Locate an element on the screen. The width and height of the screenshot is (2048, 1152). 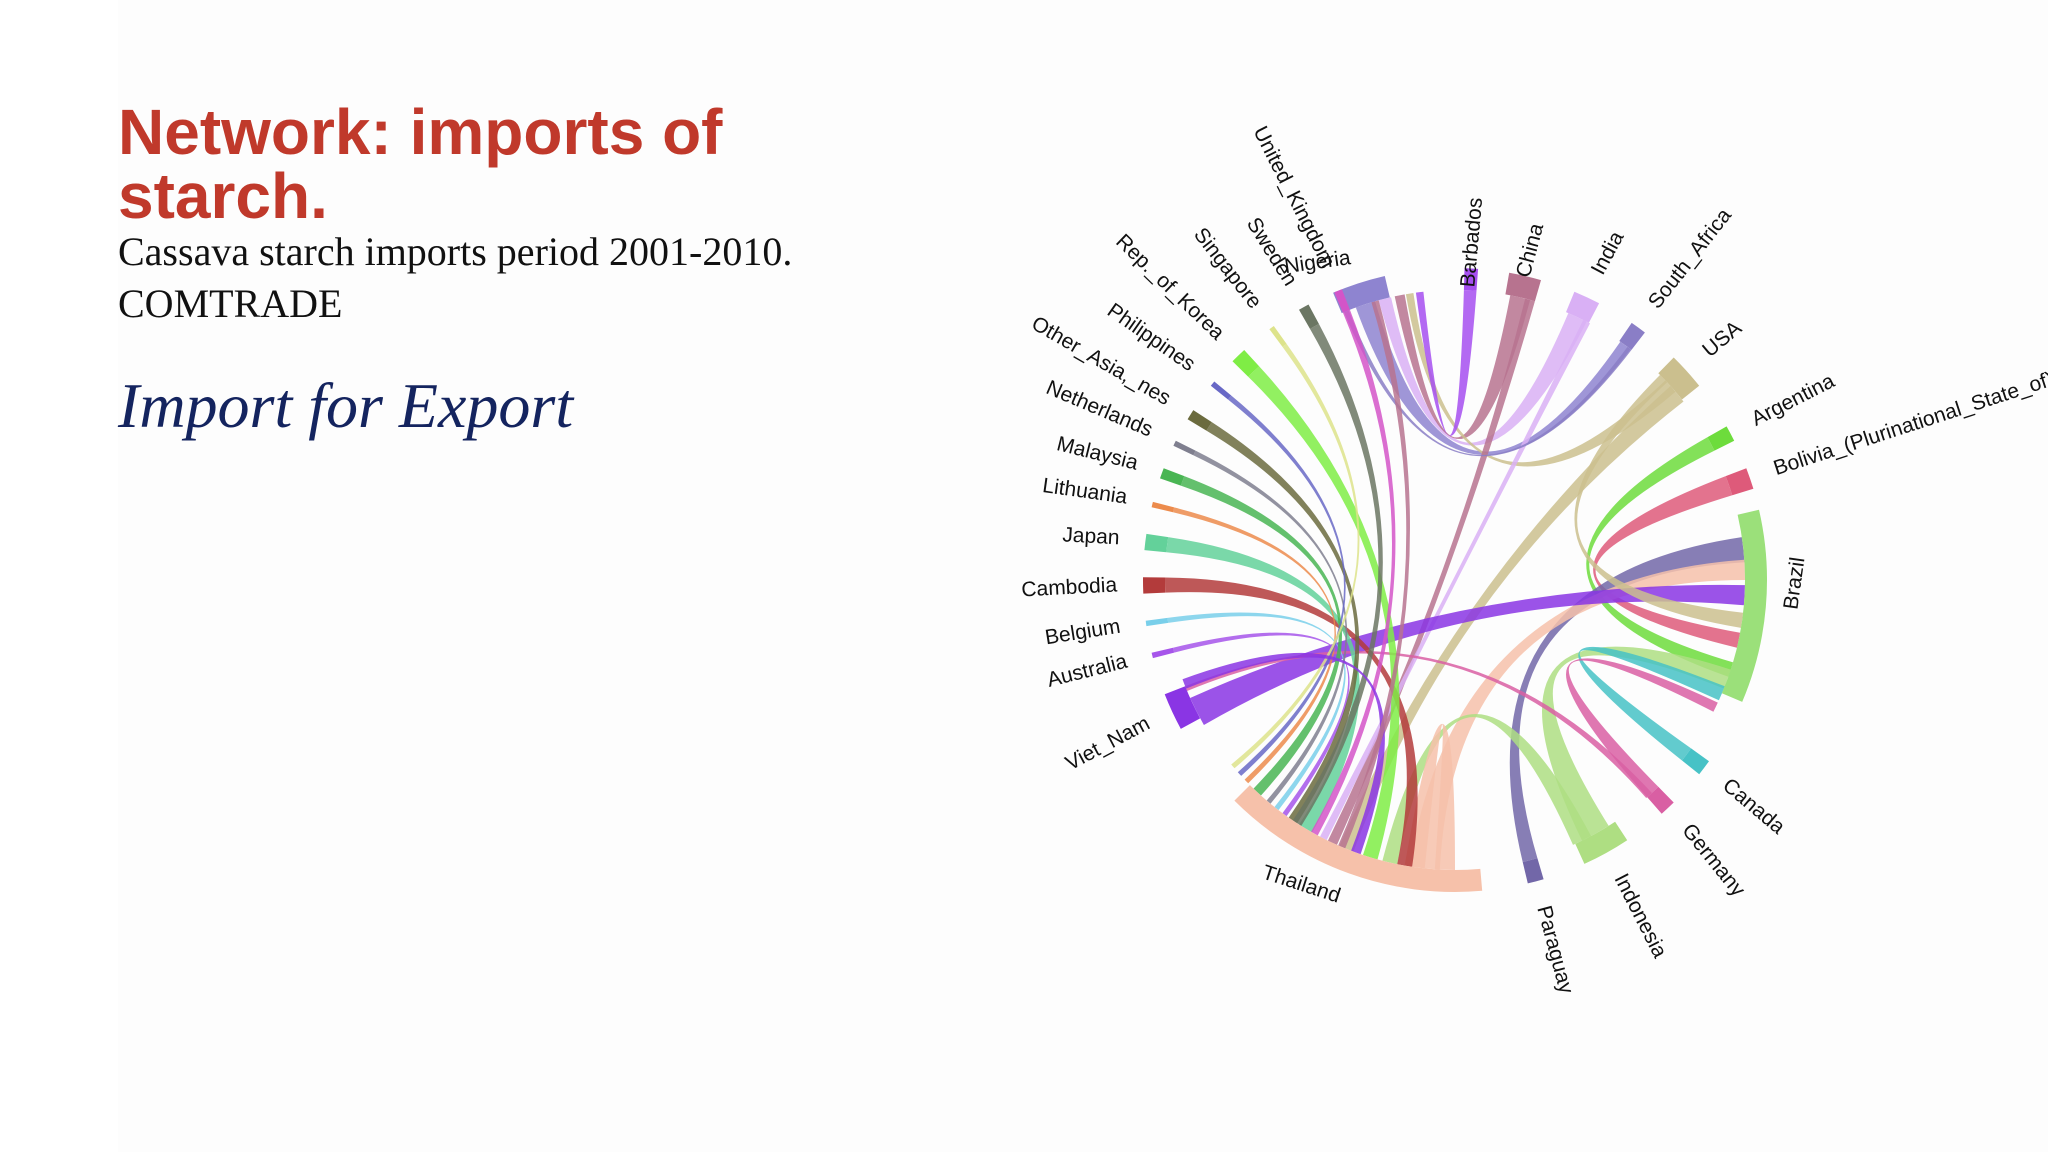
node-label-cambodia: Cambodia is located at coordinates (1069, 587).